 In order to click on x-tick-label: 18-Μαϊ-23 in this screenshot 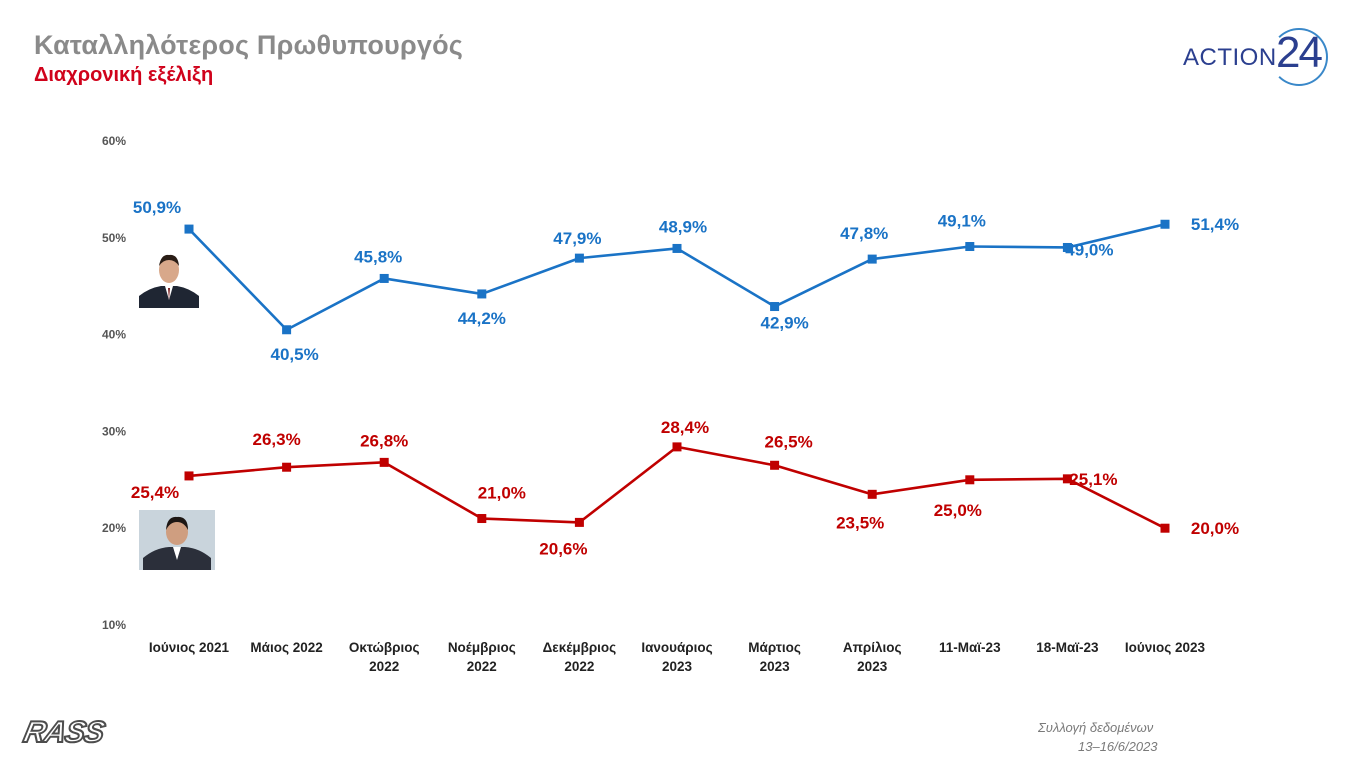, I will do `click(1067, 647)`.